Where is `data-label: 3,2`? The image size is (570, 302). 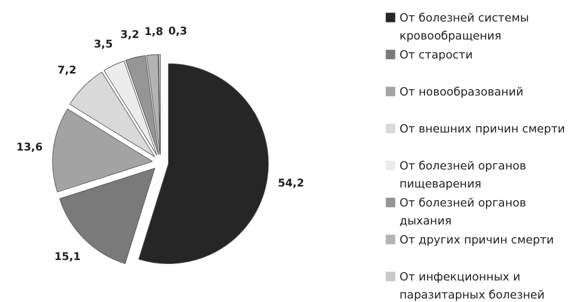
data-label: 3,2 is located at coordinates (130, 35).